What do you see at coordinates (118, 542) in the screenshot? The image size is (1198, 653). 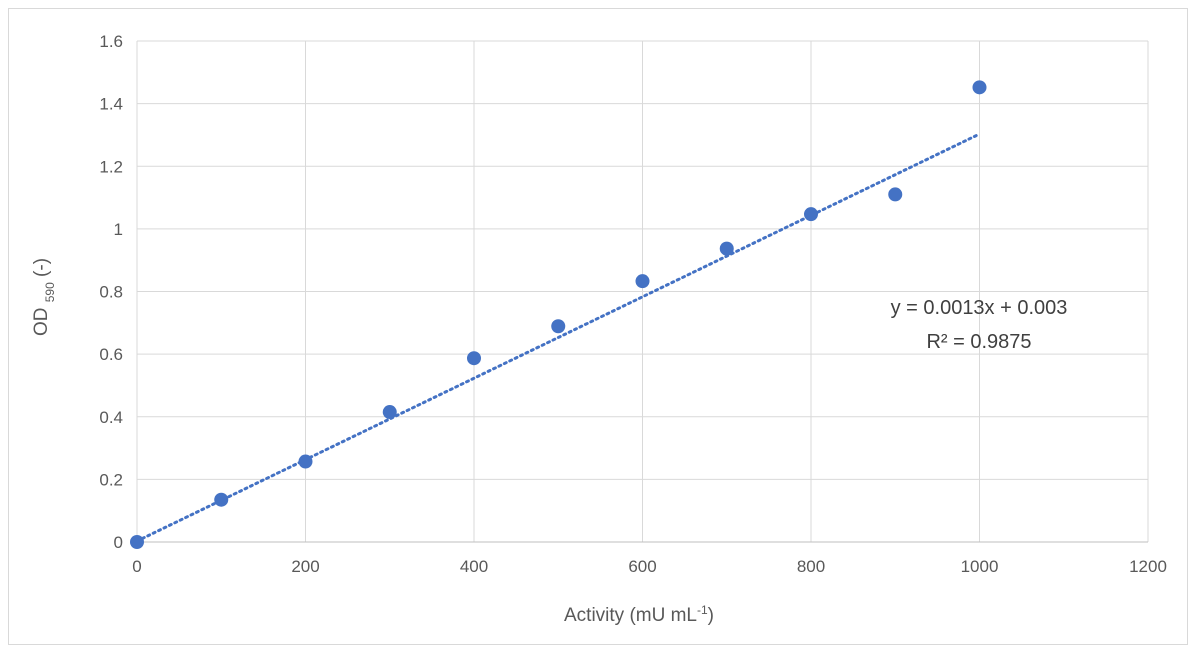 I see `y-tick-label: 0` at bounding box center [118, 542].